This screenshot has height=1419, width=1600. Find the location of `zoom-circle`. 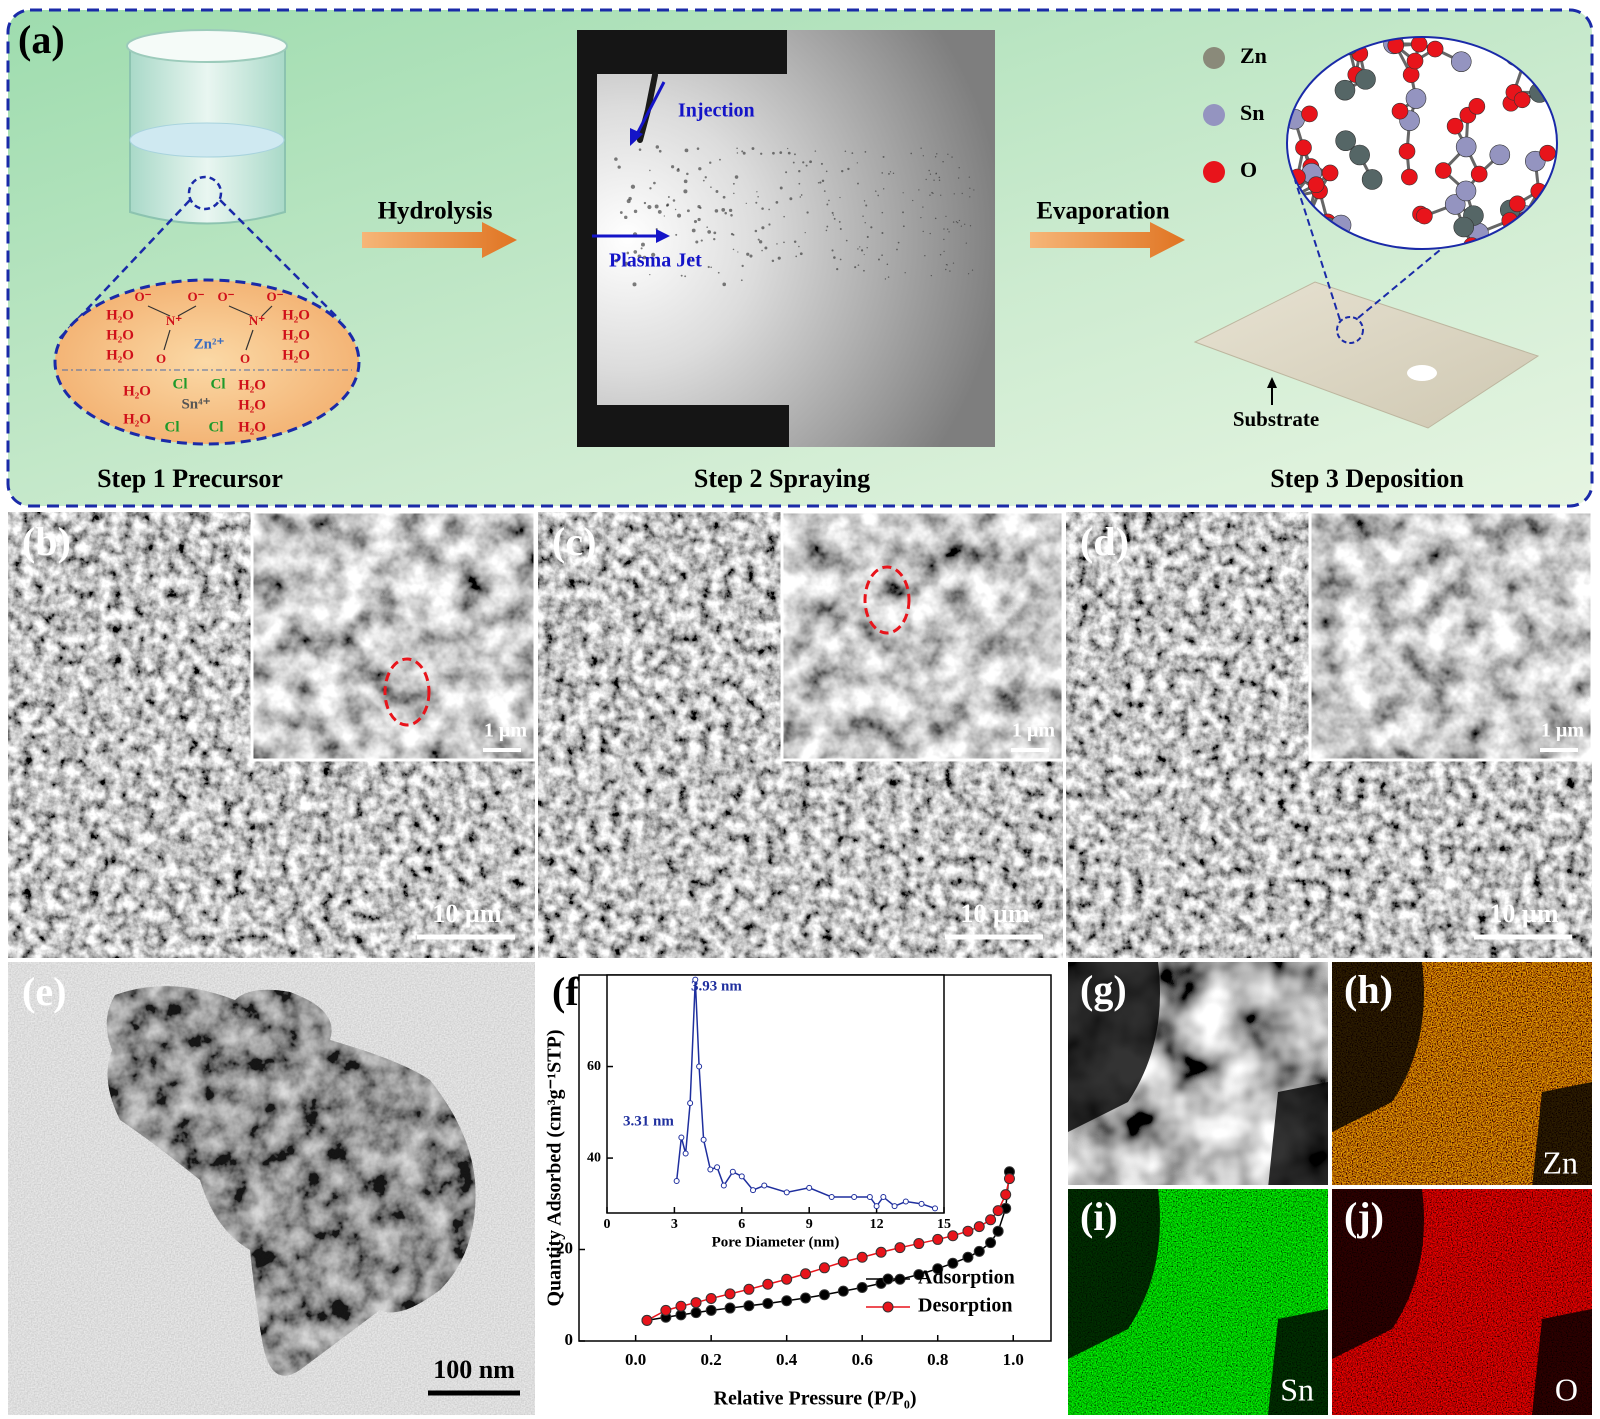

zoom-circle is located at coordinates (1350, 330).